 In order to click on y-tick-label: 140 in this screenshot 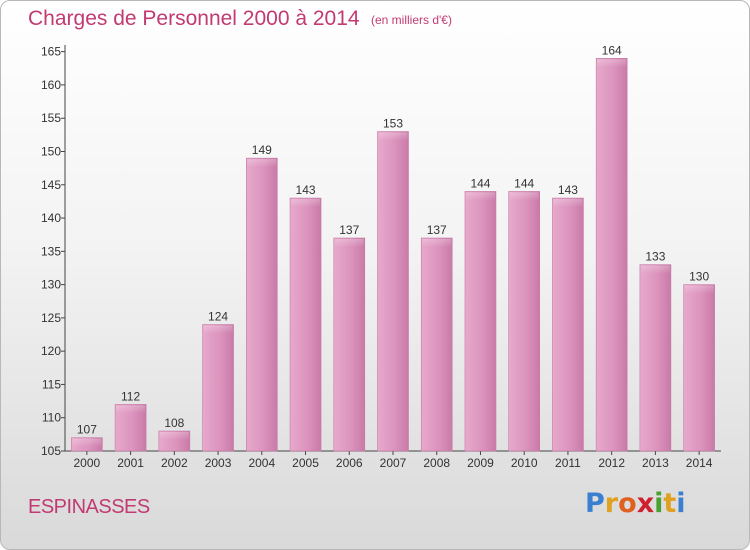, I will do `click(51, 218)`.